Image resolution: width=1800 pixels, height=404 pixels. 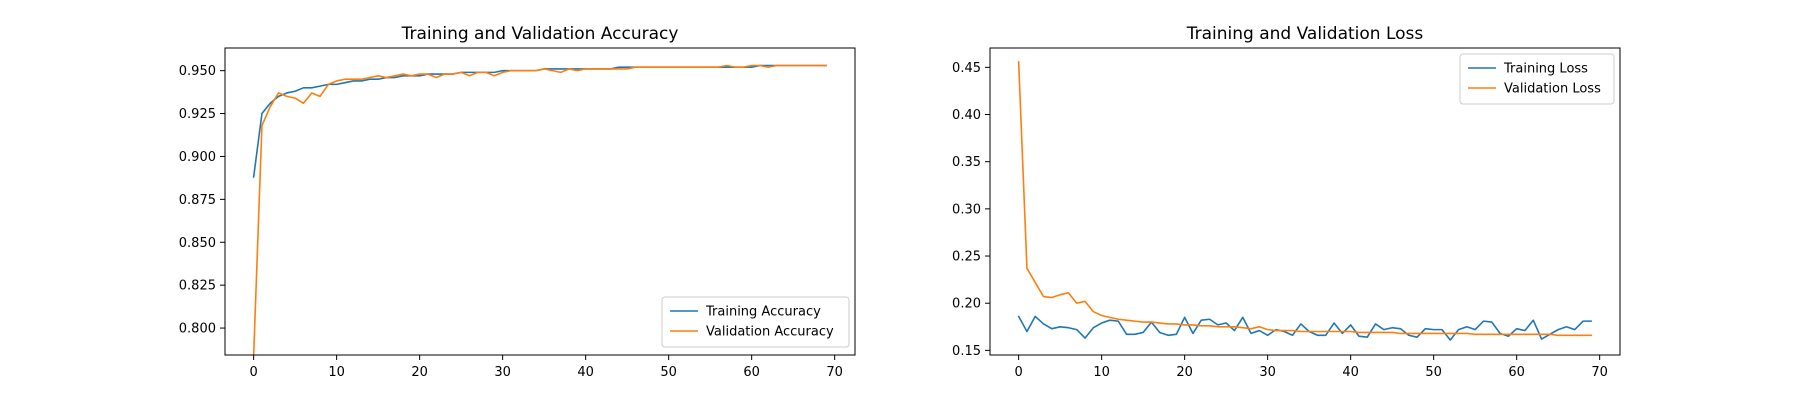 What do you see at coordinates (1184, 372) in the screenshot?
I see `loss-x-tick-label: 20` at bounding box center [1184, 372].